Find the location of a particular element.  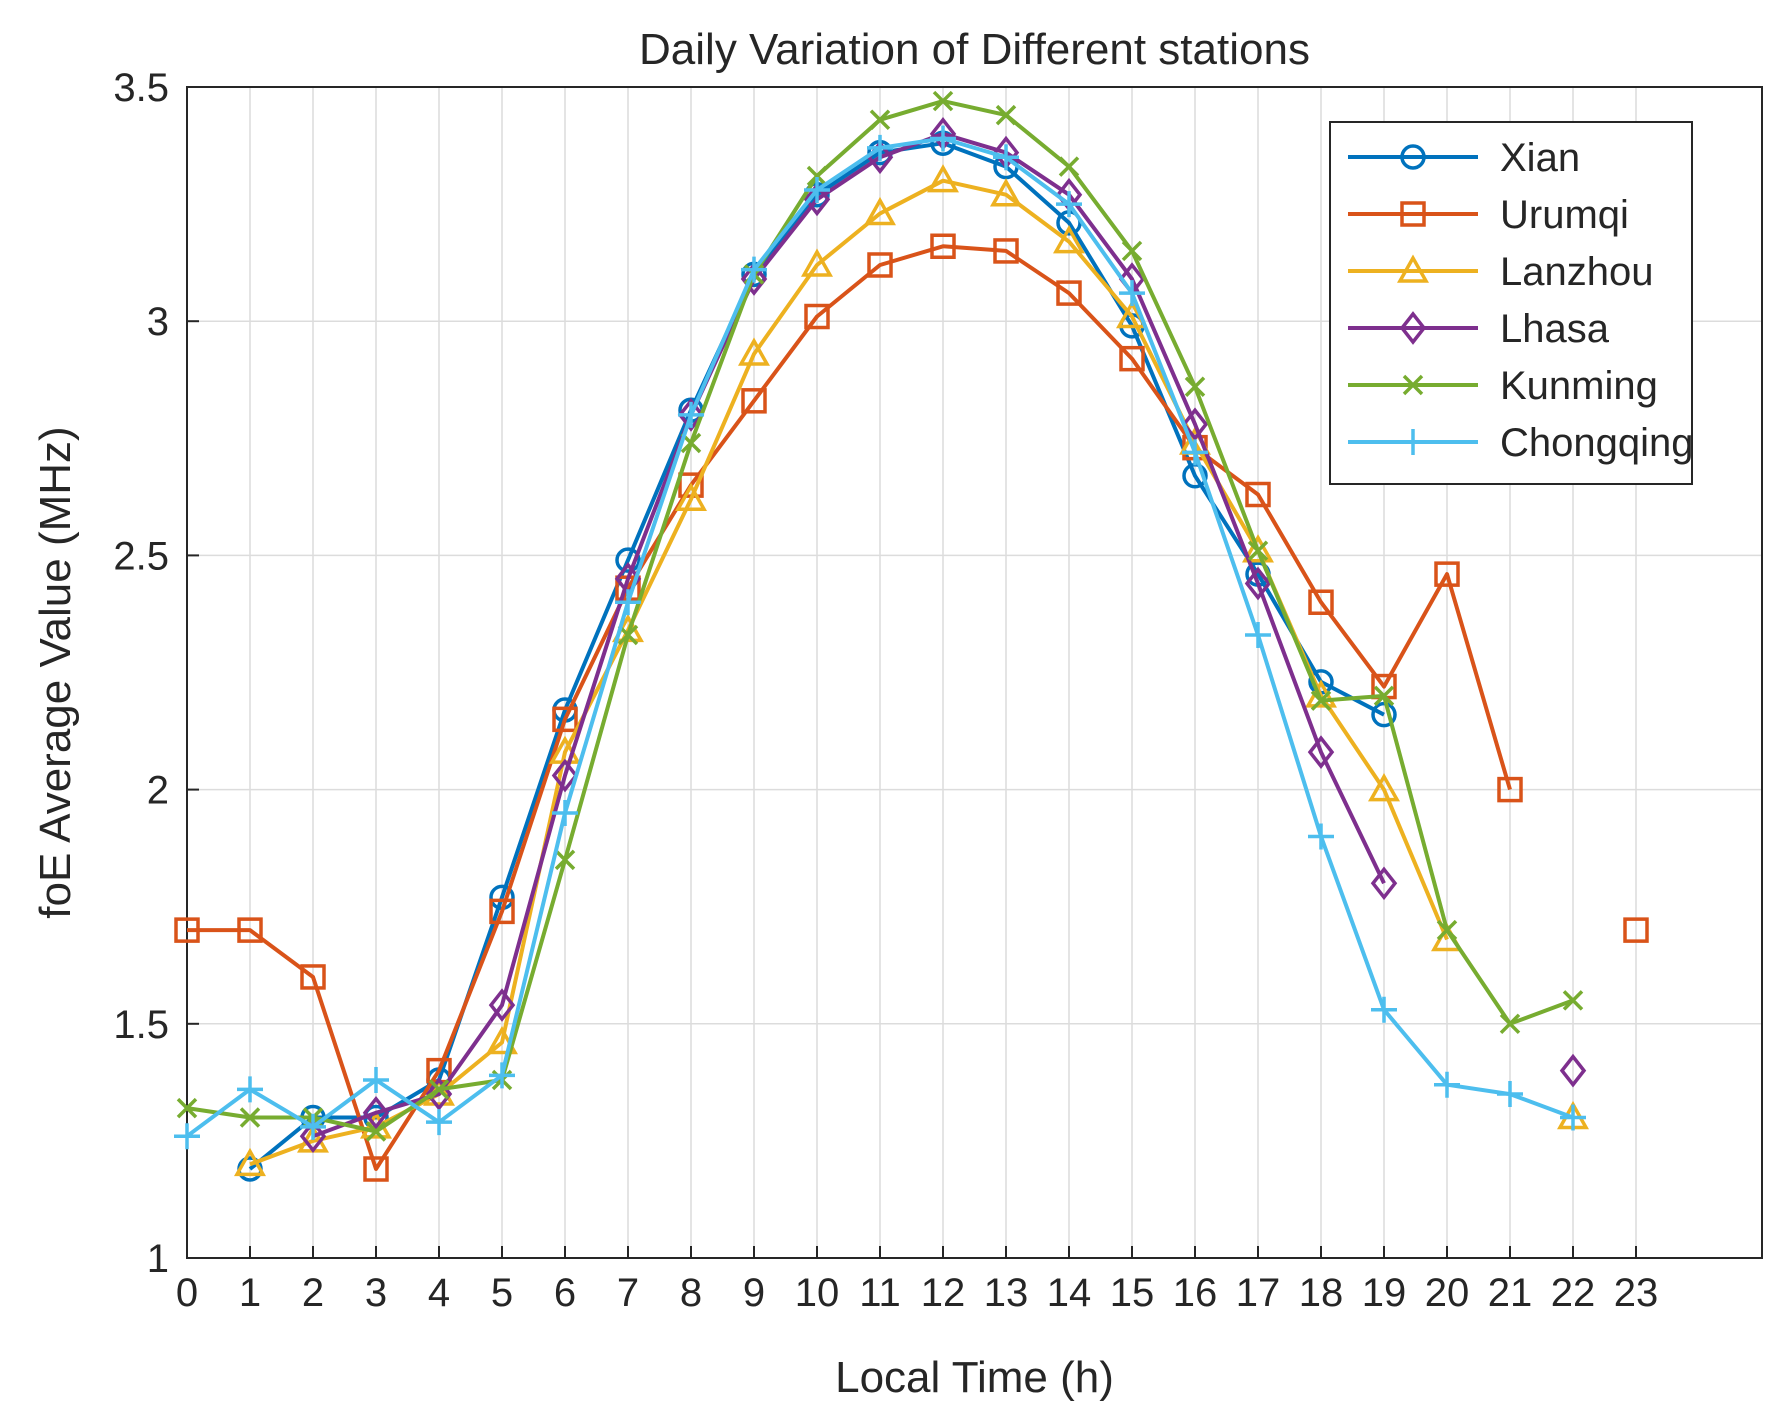

legend-label-xian: Xian is located at coordinates (1540, 158).